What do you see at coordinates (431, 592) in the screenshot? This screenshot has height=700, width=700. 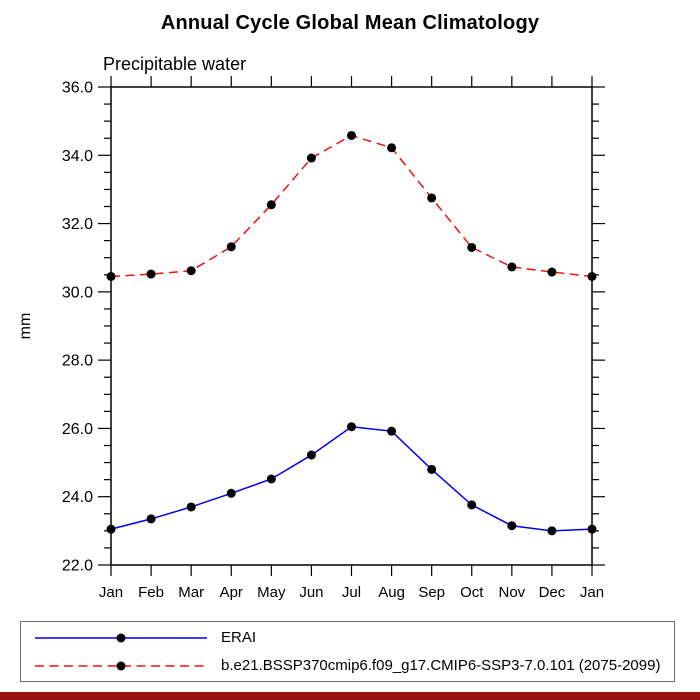 I see `x-tick-label: Sep` at bounding box center [431, 592].